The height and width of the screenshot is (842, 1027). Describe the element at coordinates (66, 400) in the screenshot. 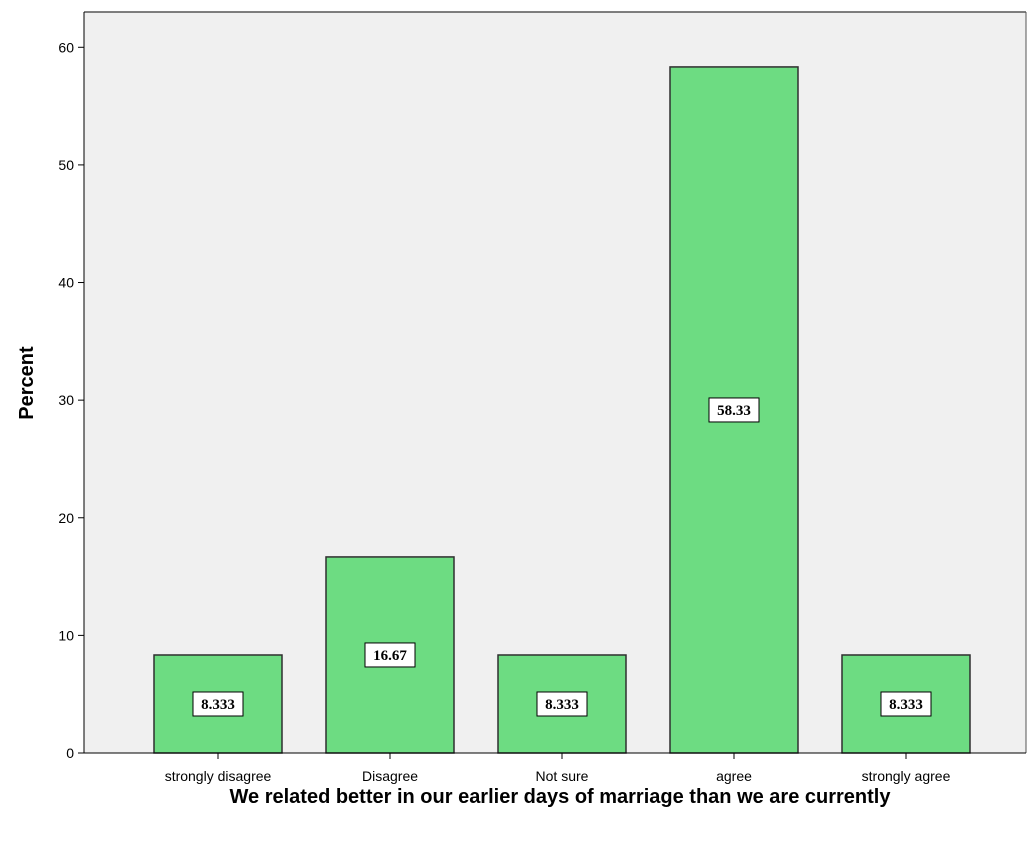

I see `y-tick-label: 30` at that location.